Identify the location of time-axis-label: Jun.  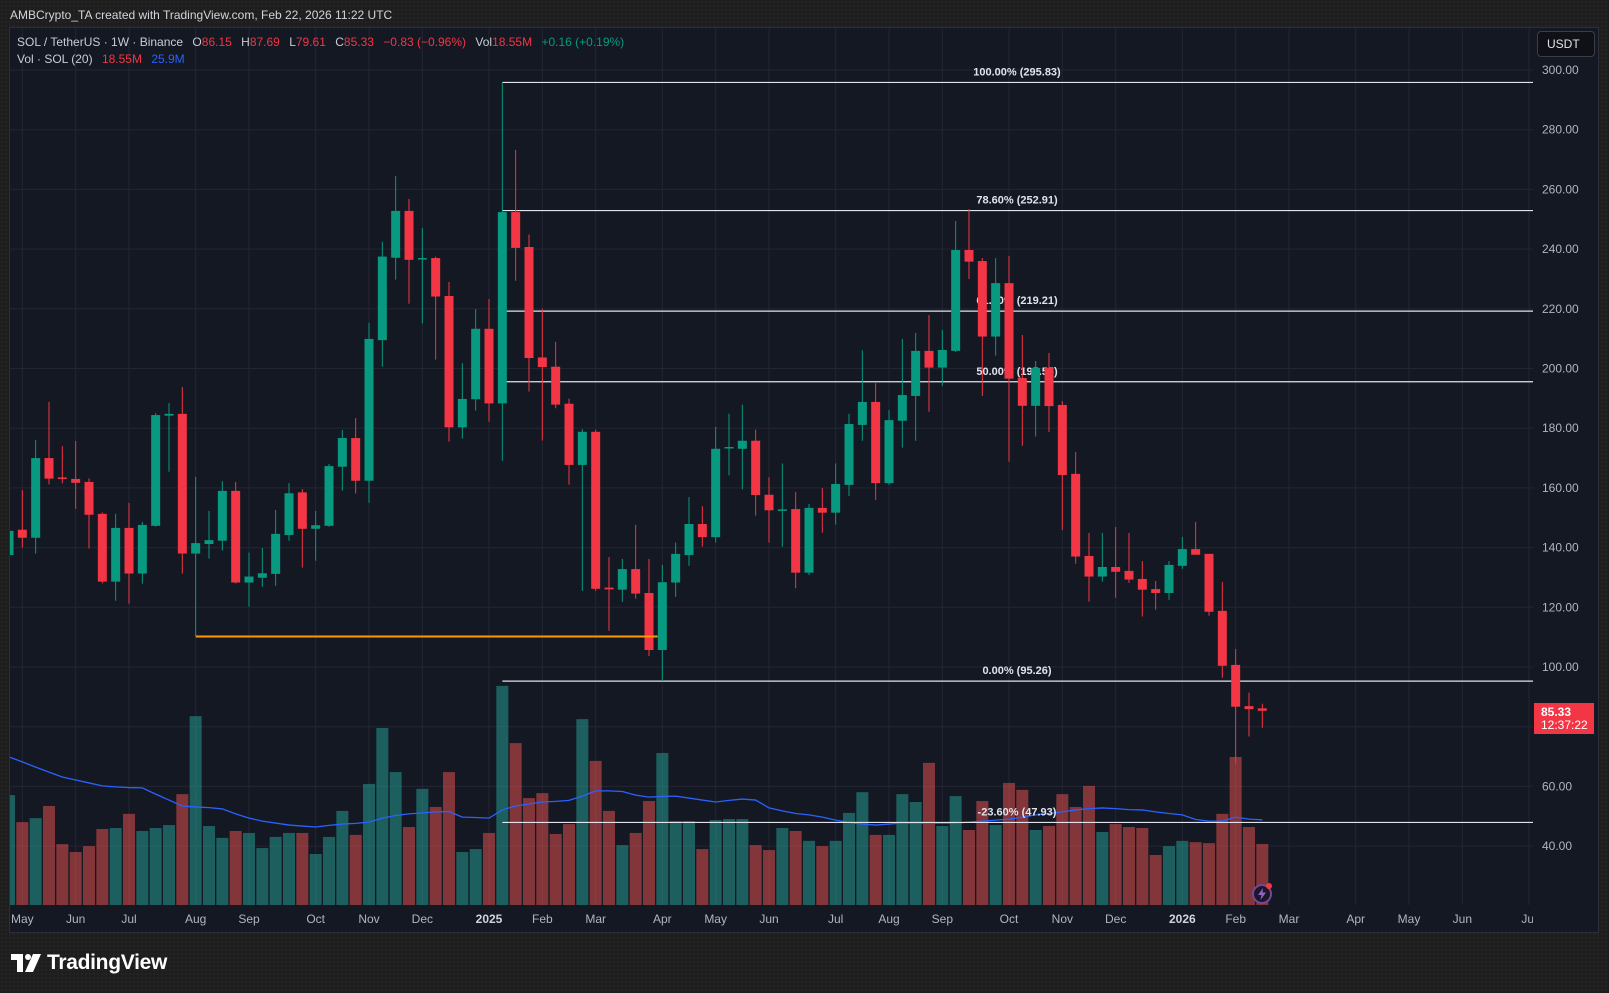
(75, 919).